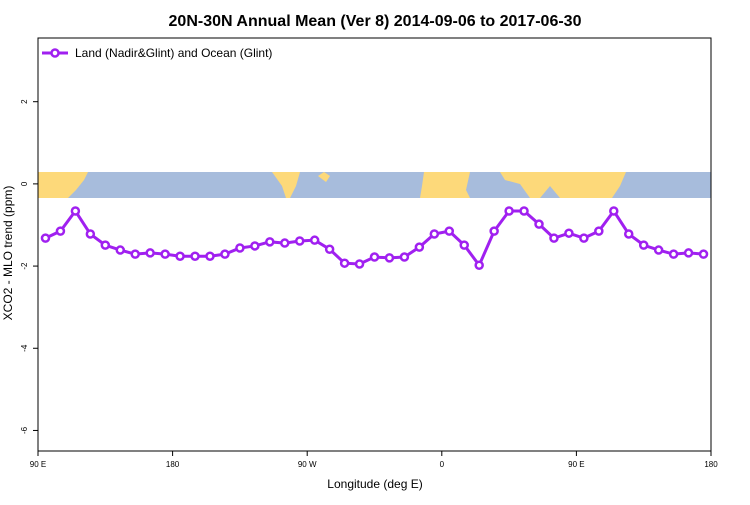  I want to click on y-tick-label: -6, so click(24, 430).